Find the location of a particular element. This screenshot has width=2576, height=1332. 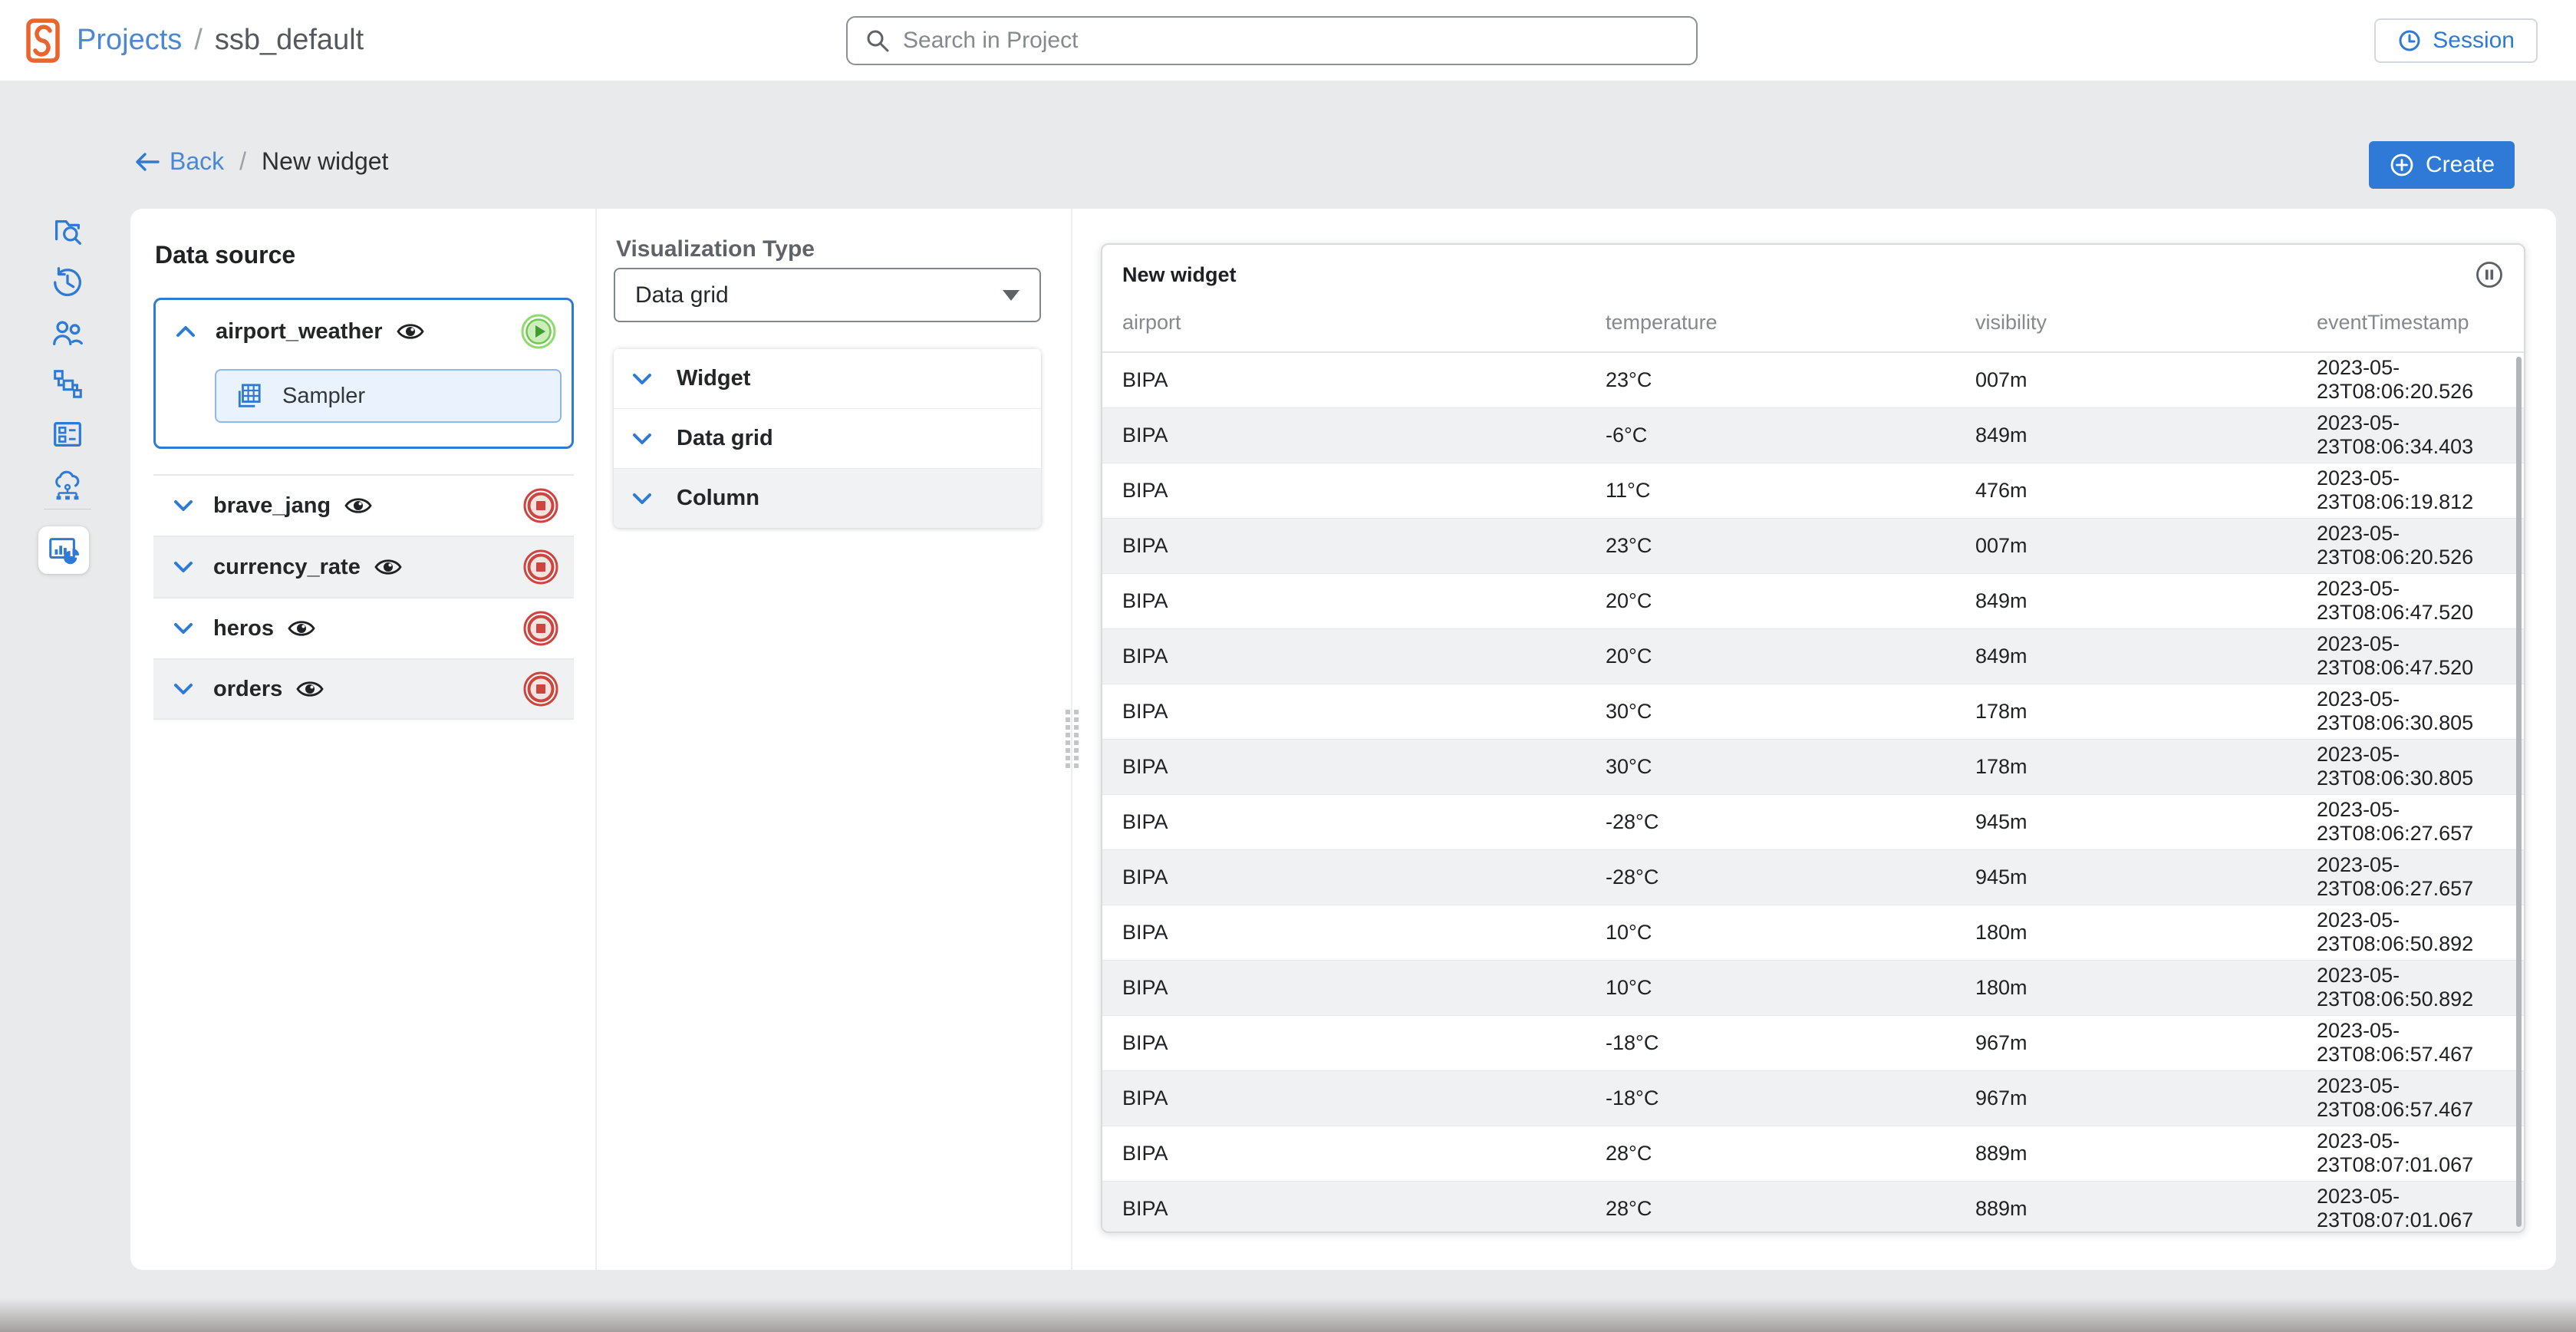

back-link: Back is located at coordinates (179, 161).